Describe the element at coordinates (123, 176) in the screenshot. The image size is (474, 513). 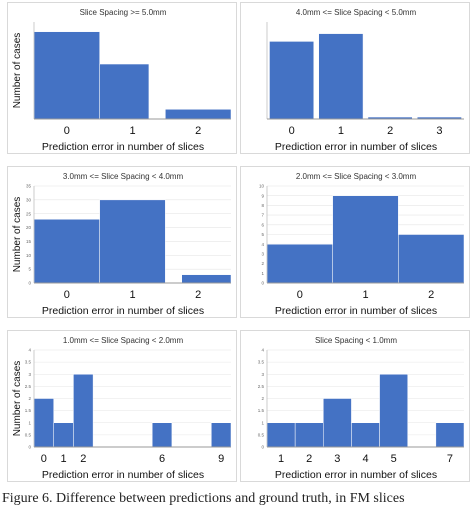
I see `chart-title: 3.0mm <= Slice Spacing < 4.0mm` at that location.